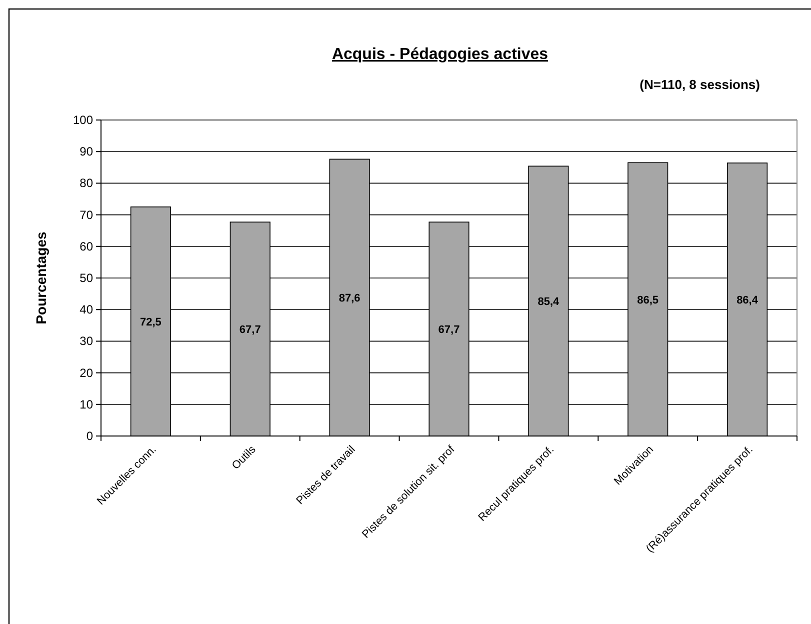 This screenshot has width=811, height=624. What do you see at coordinates (90, 436) in the screenshot?
I see `y-tick-label: 0` at bounding box center [90, 436].